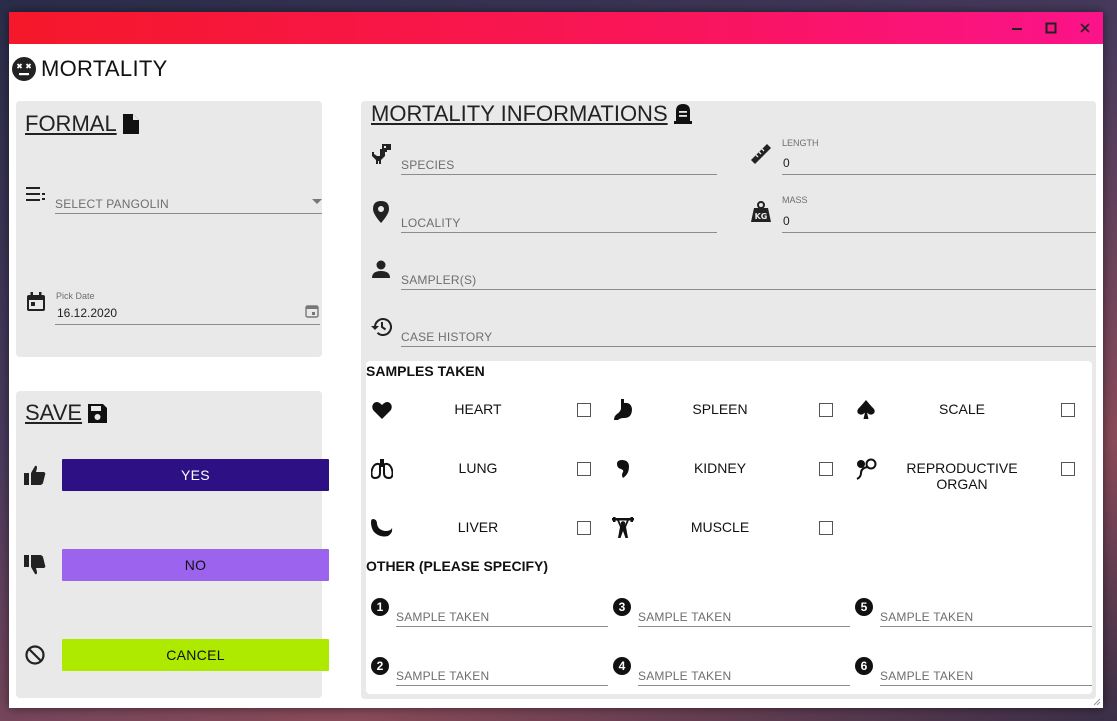 This screenshot has height=721, width=1117. What do you see at coordinates (986, 615) in the screenshot?
I see `other-sample-field-5: SAMPLE TAKEN` at bounding box center [986, 615].